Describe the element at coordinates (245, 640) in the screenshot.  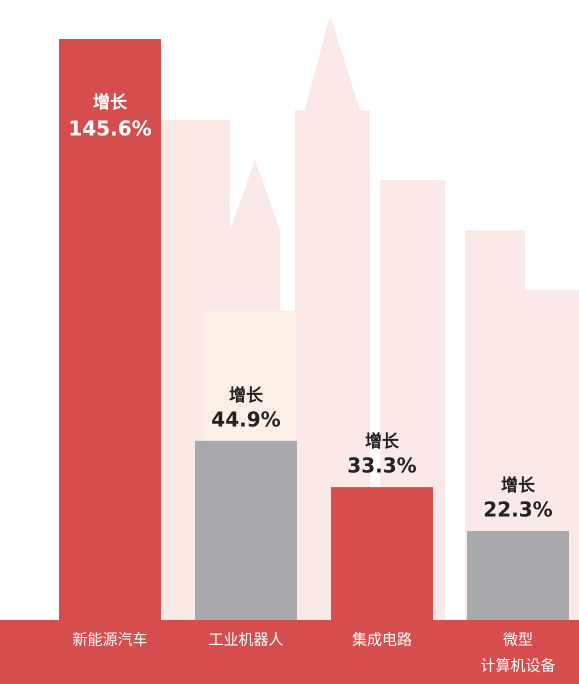
I see `category-label: 工业机器人` at that location.